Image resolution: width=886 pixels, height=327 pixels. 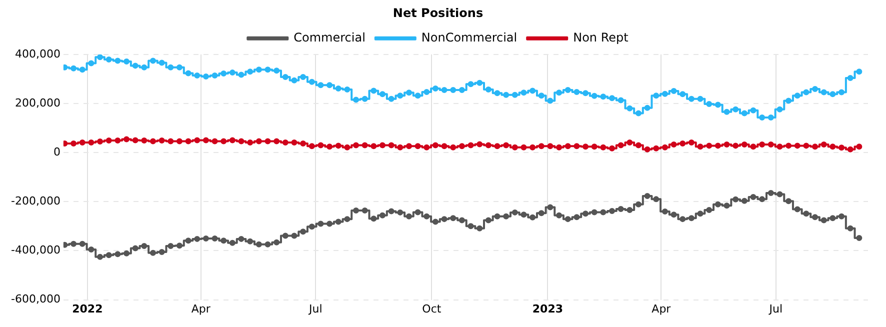 What do you see at coordinates (330, 37) in the screenshot?
I see `legend-label: Commercial` at bounding box center [330, 37].